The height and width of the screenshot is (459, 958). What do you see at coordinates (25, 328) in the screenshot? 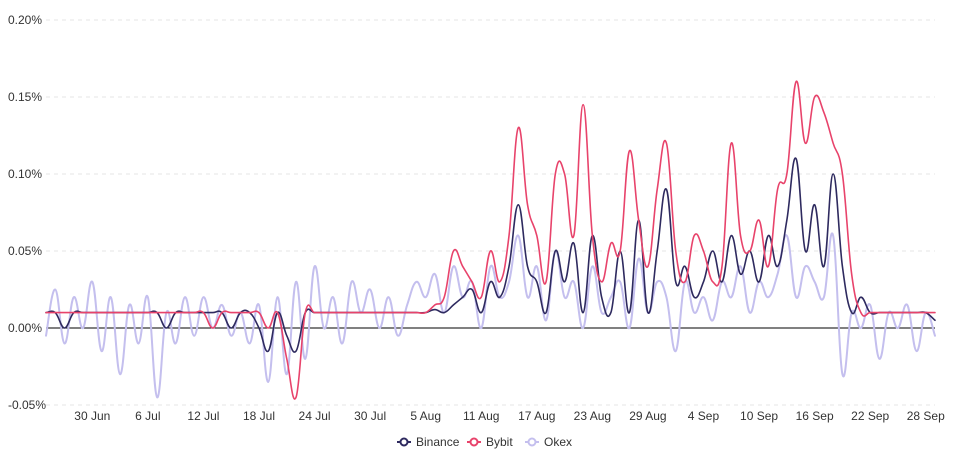
I see `y-tick-label: 0.00%` at bounding box center [25, 328].